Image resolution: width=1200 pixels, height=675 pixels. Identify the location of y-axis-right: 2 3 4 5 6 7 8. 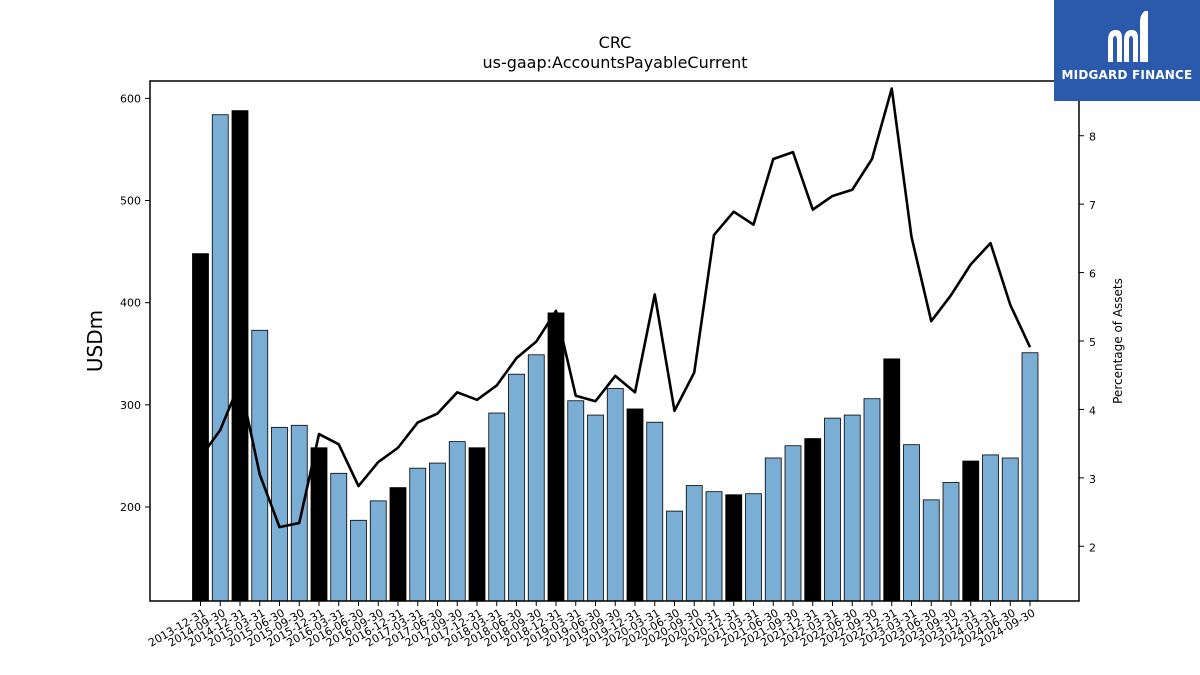
(1087, 342).